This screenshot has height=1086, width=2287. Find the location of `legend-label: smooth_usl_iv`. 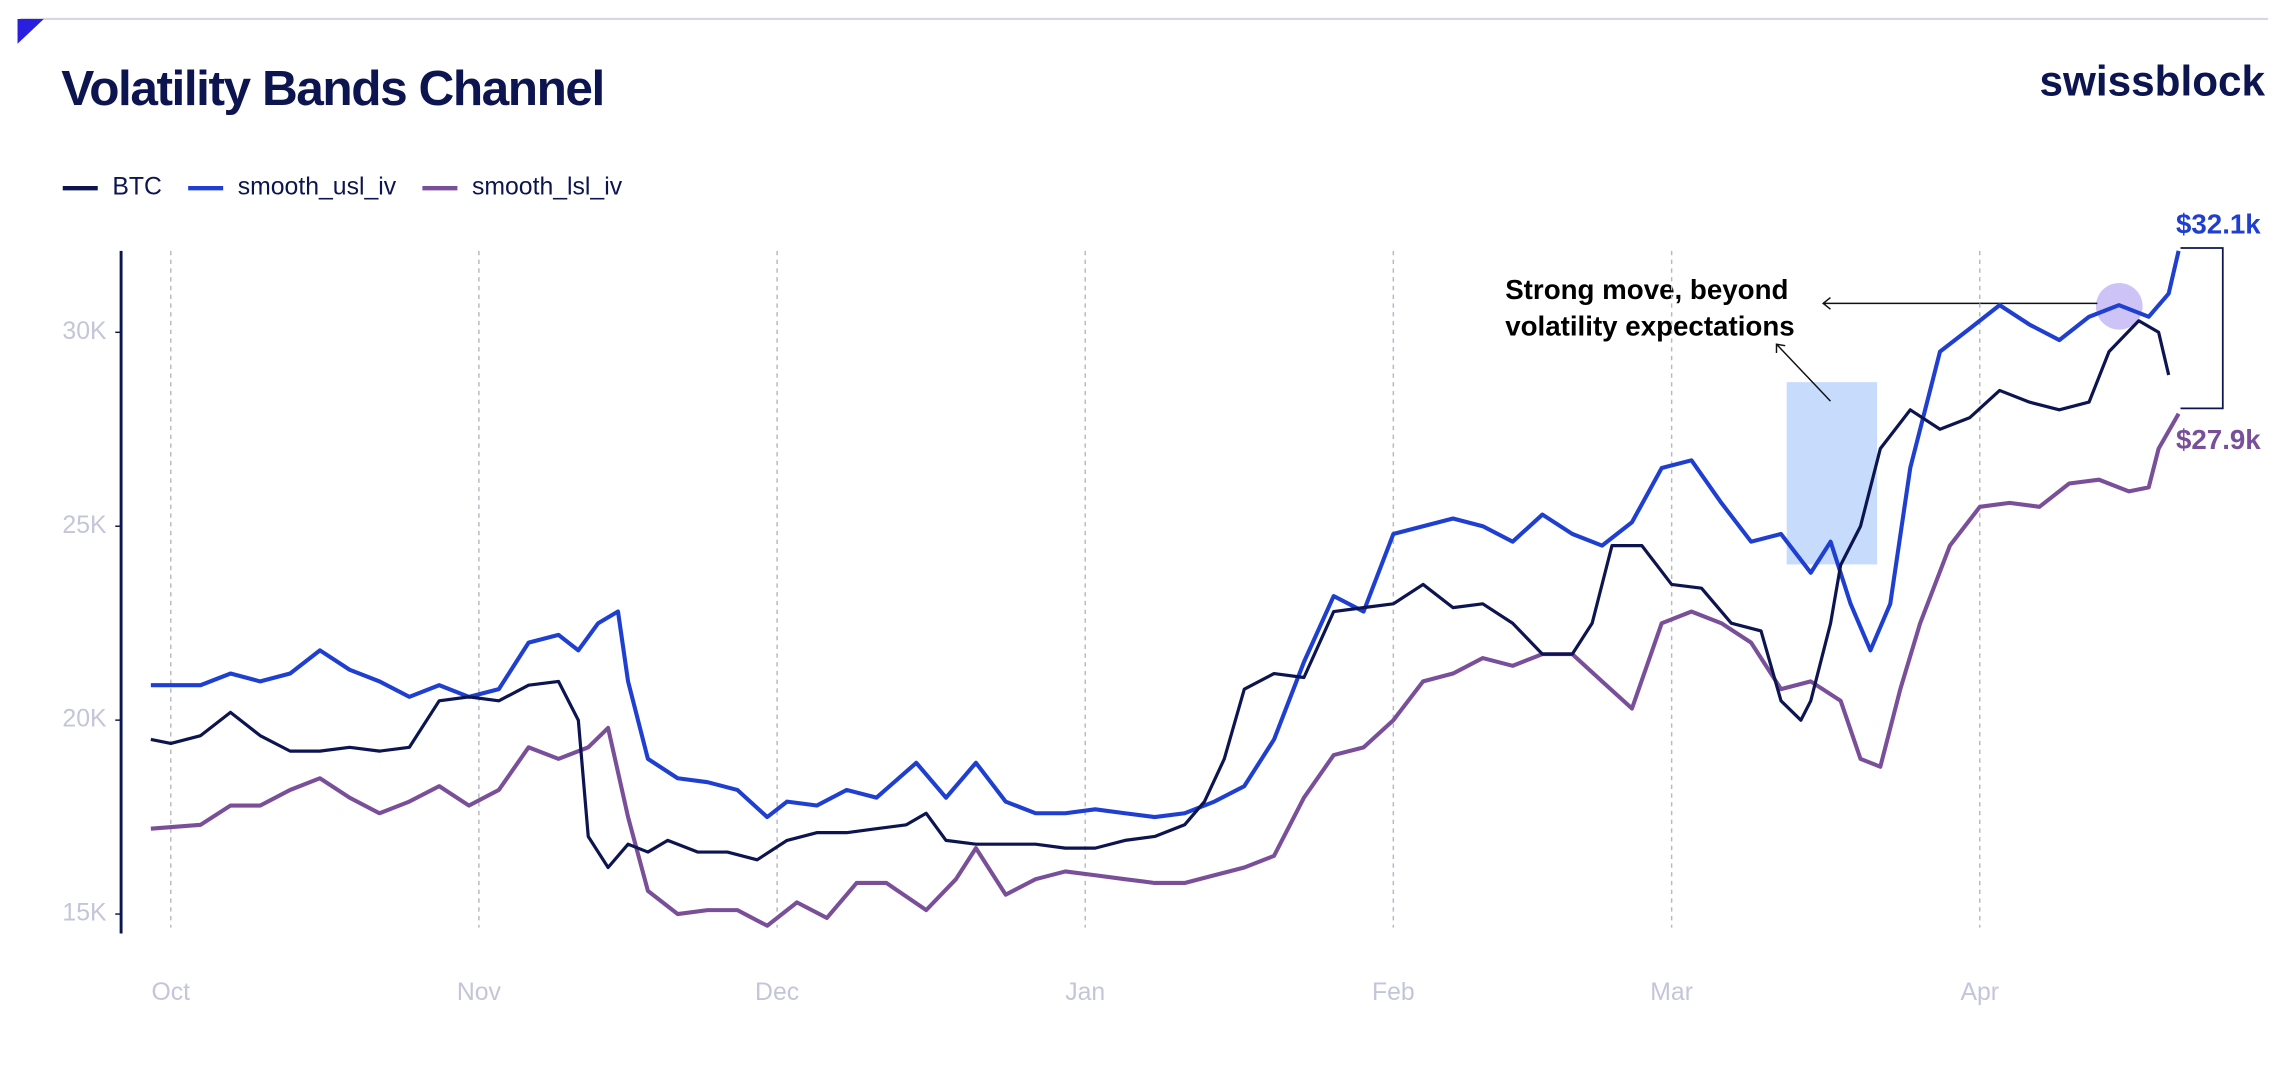

legend-label: smooth_usl_iv is located at coordinates (317, 187).